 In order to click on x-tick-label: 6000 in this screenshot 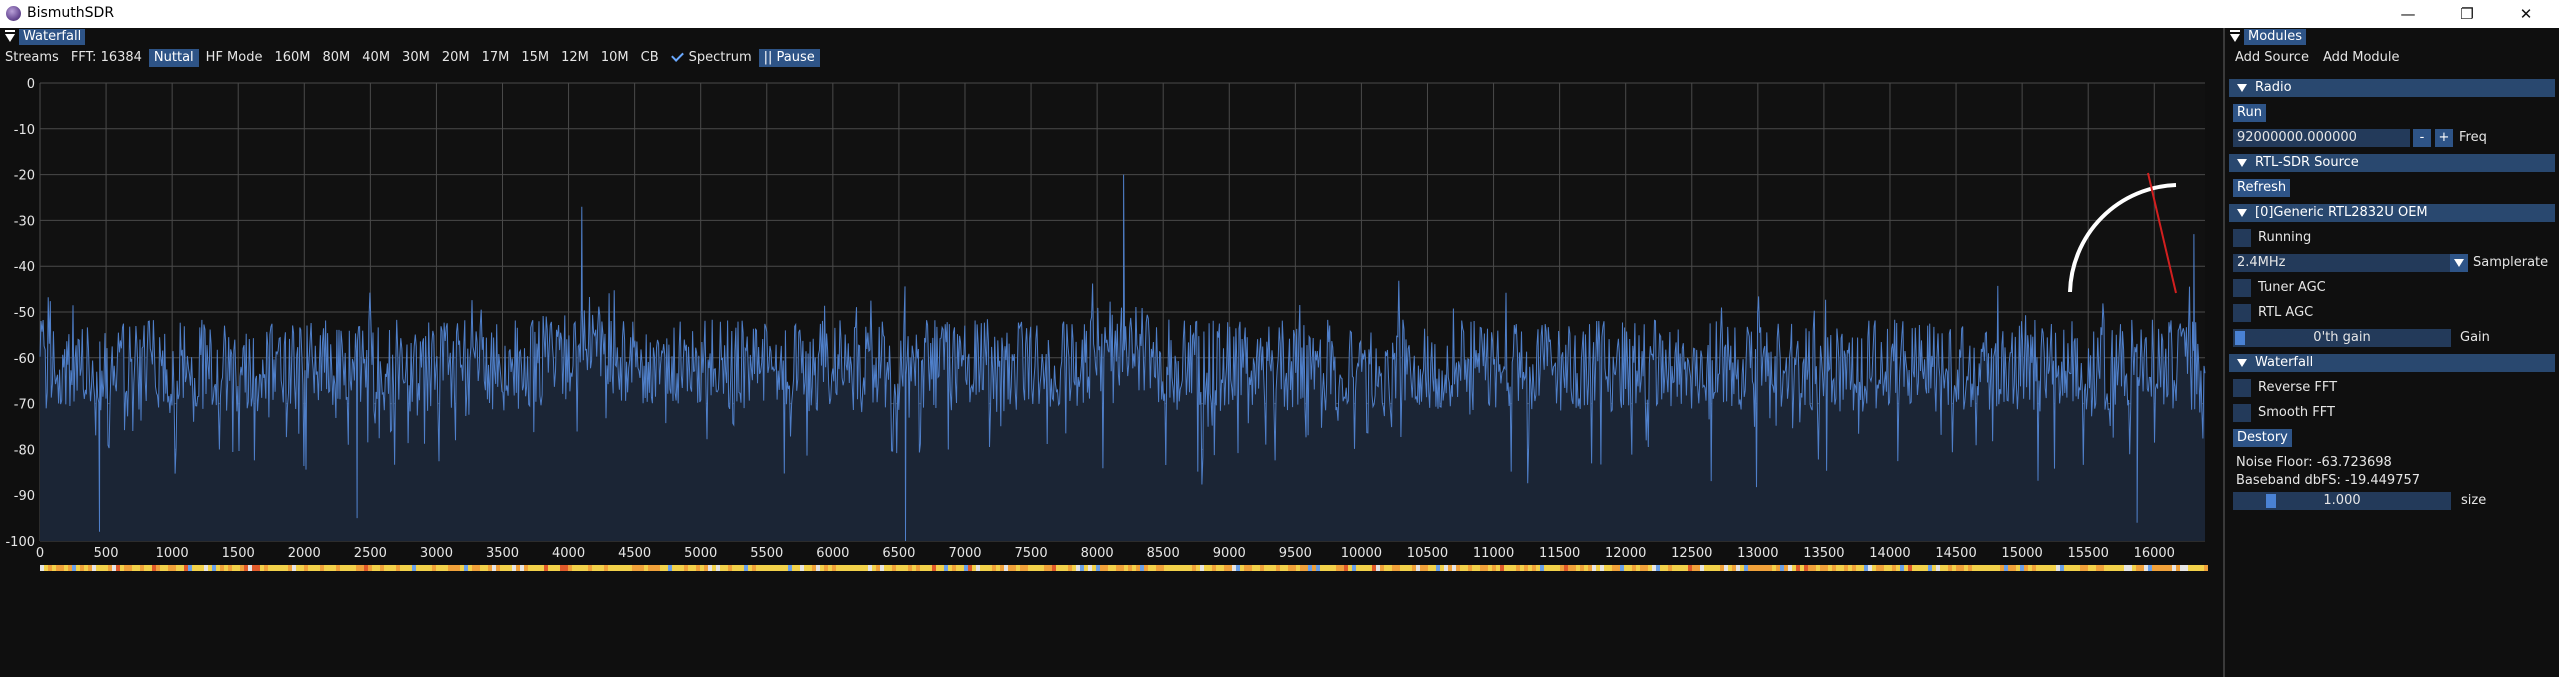, I will do `click(832, 553)`.